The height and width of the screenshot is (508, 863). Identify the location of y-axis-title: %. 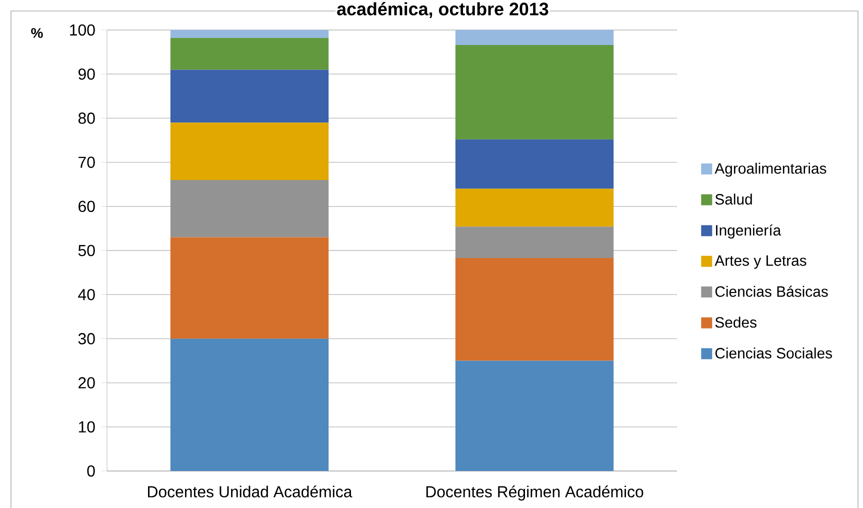
(37, 33).